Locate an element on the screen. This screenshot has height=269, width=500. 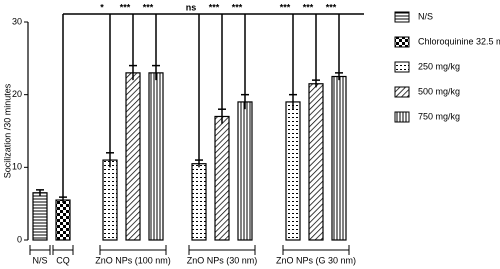
legend-label: Chloroquinine 32.5 mg/kg is located at coordinates (459, 41).